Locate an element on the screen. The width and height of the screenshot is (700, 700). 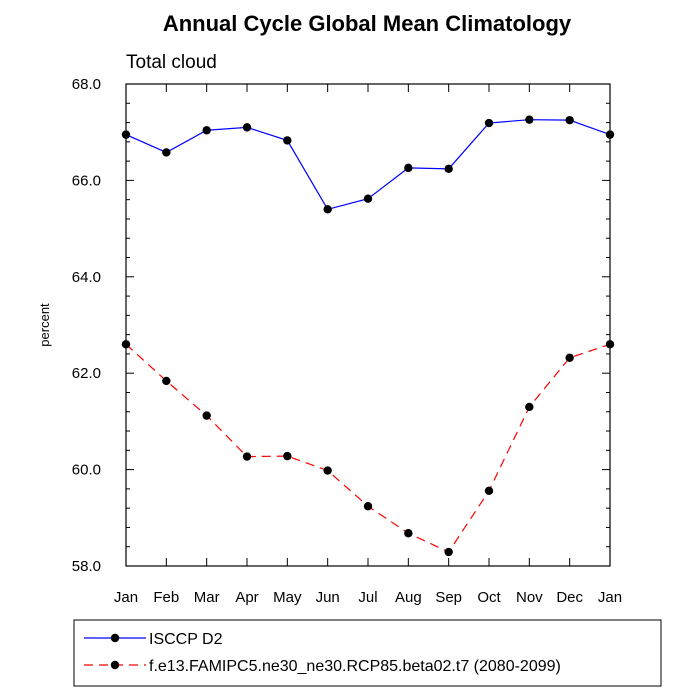
x-tick-label: Oct is located at coordinates (489, 597).